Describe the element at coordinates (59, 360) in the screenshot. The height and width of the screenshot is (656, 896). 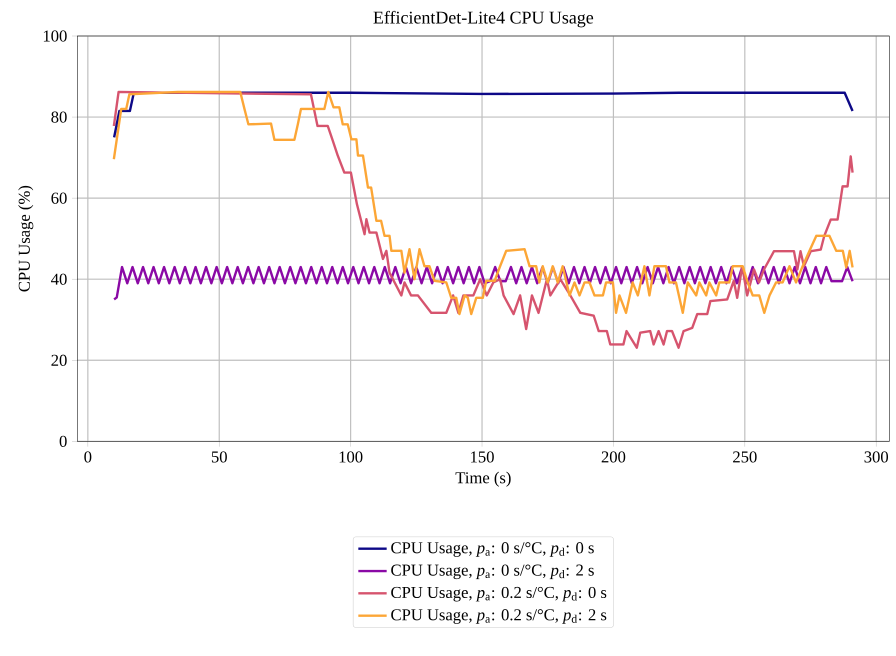
I see `y-tick-label: 20` at that location.